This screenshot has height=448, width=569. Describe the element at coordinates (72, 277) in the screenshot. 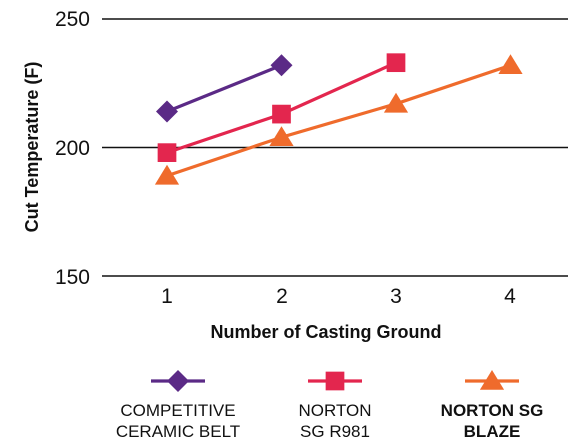

I see `y-tick-label: 150` at that location.